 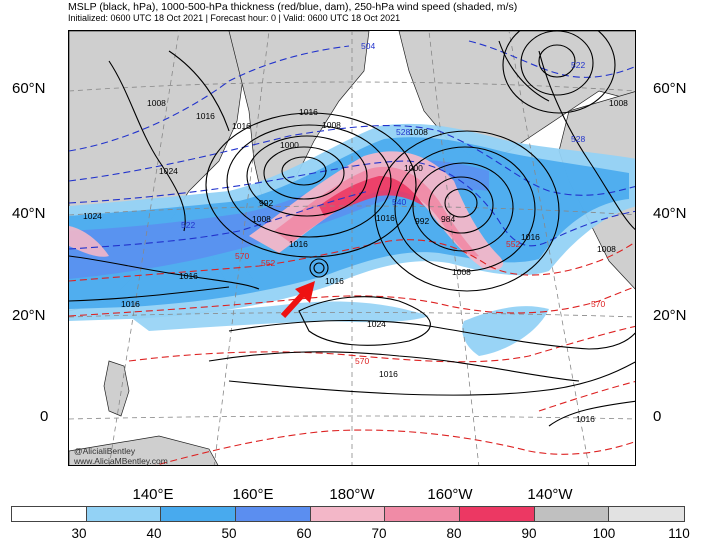 What do you see at coordinates (29, 213) in the screenshot?
I see `lat-label-left: 40°N` at bounding box center [29, 213].